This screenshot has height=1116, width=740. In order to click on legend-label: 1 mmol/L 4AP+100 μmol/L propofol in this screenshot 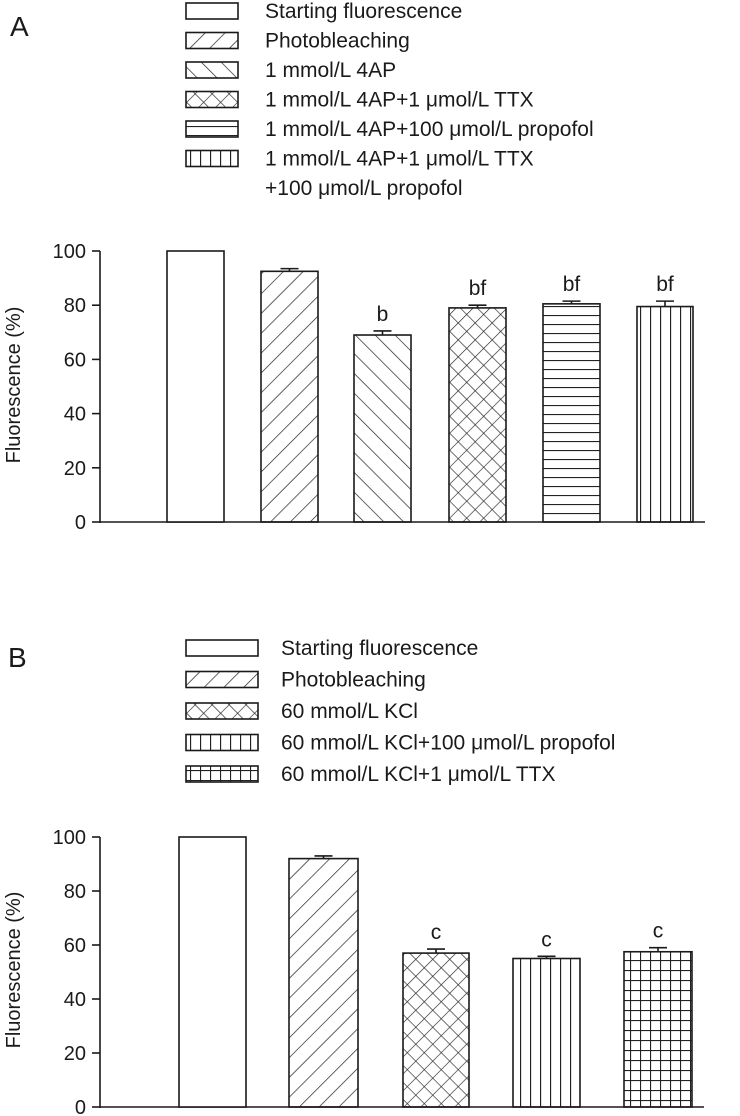, I will do `click(429, 129)`.